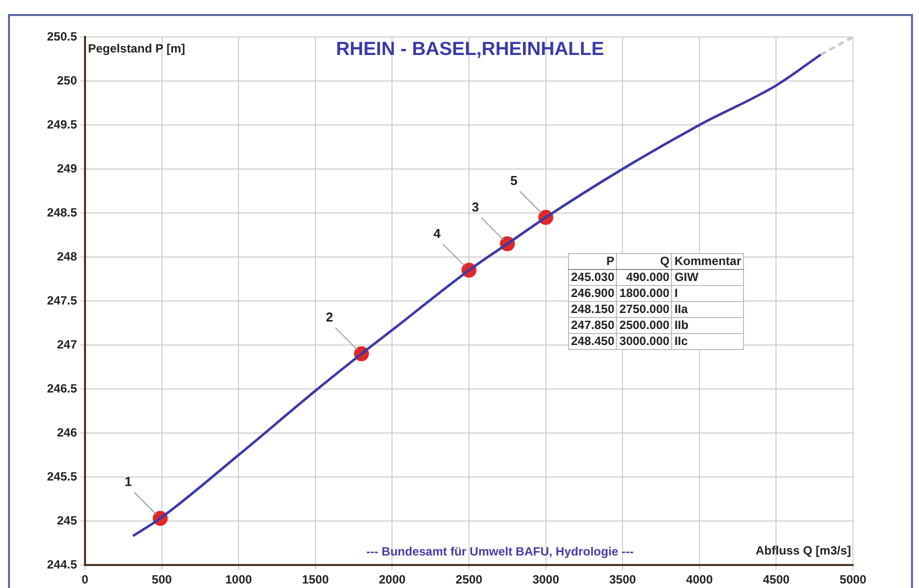  What do you see at coordinates (62, 36) in the screenshot?
I see `y-tick-label: 250.5` at bounding box center [62, 36].